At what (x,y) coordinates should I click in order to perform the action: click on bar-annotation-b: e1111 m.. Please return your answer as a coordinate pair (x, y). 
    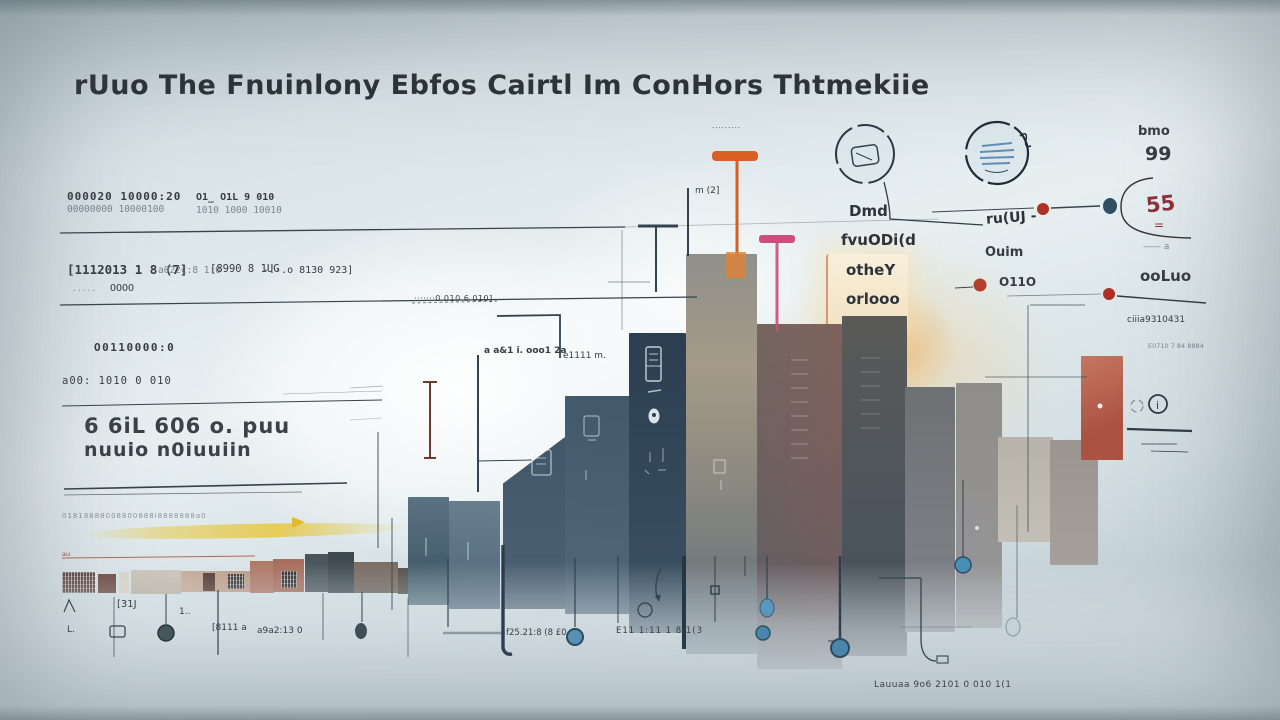
    Looking at the image, I should click on (584, 356).